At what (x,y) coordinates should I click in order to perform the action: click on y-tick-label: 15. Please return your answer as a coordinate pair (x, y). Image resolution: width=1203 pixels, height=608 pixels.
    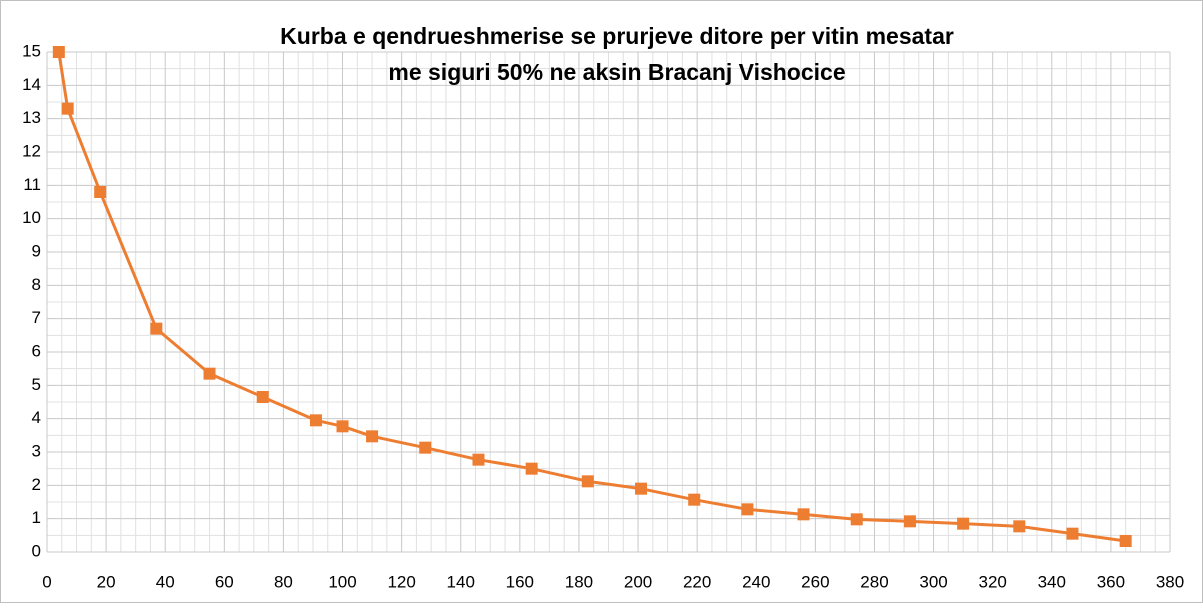
    Looking at the image, I should click on (31, 50).